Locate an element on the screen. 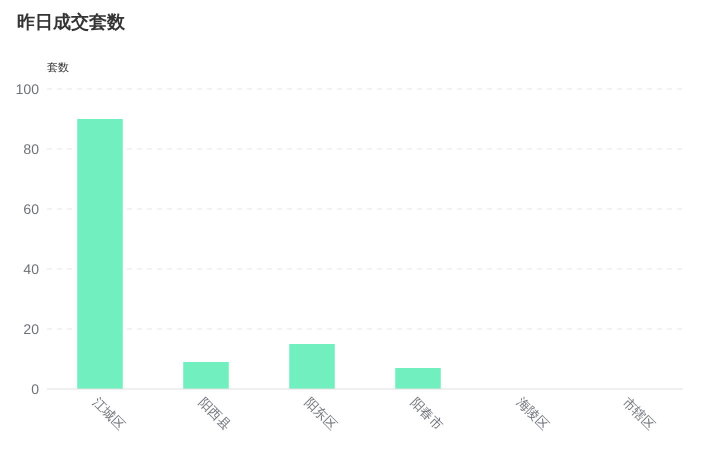 The image size is (723, 467). y-tick-label: 40 is located at coordinates (31, 269).